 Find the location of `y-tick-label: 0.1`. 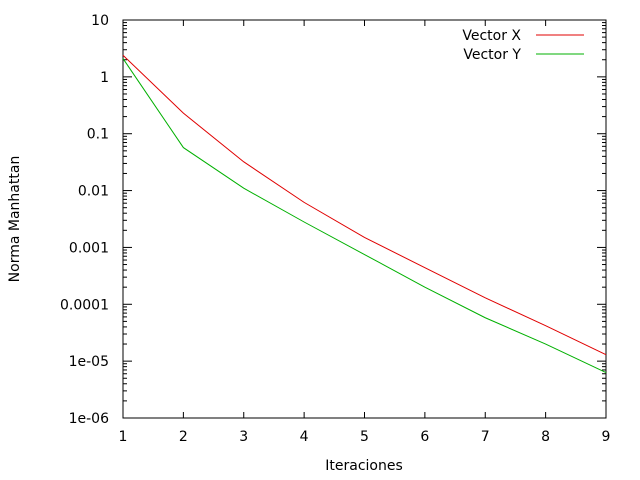

y-tick-label: 0.1 is located at coordinates (98, 135).